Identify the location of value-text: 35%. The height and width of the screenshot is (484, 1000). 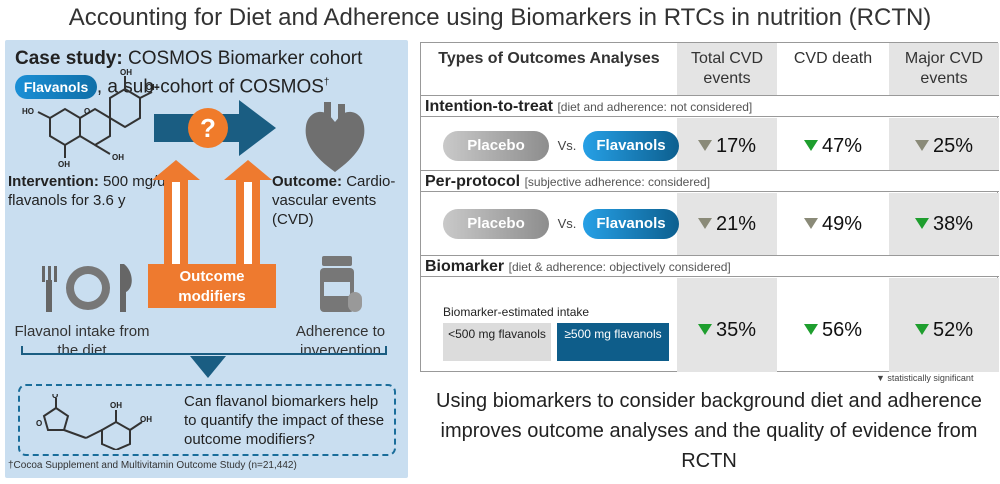
(736, 330).